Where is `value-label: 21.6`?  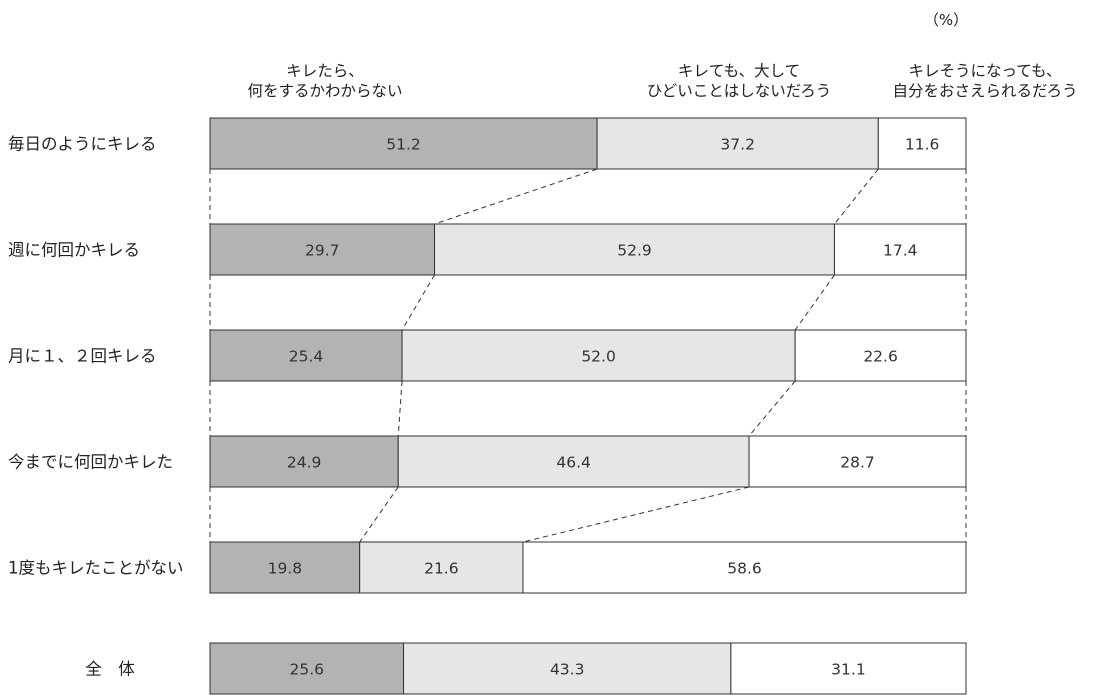
value-label: 21.6 is located at coordinates (441, 569).